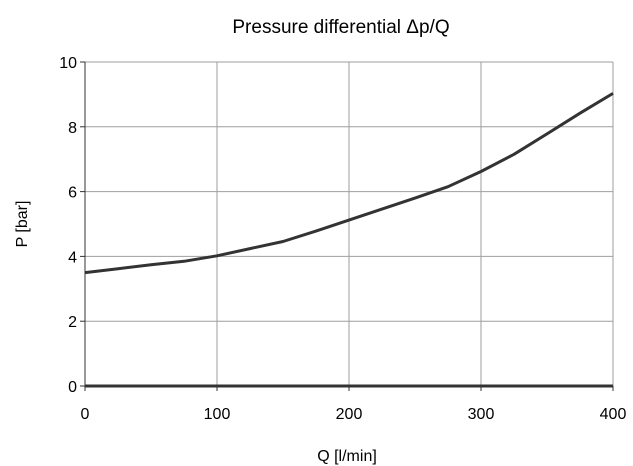 Image resolution: width=633 pixels, height=466 pixels. I want to click on x-axis-label: Q [l/min], so click(347, 456).